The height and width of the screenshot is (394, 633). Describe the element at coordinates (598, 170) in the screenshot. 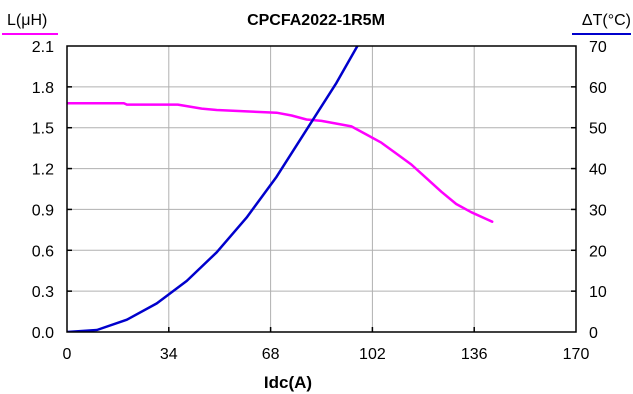

I see `y-right-tick-label: 40` at that location.